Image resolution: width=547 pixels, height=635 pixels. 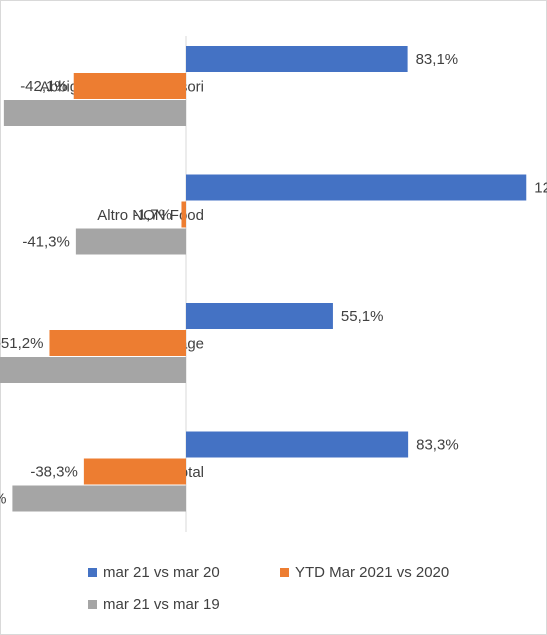 I want to click on legend-item-series-2: YTD Mar 2021 vs 2020, so click(x=364, y=572).